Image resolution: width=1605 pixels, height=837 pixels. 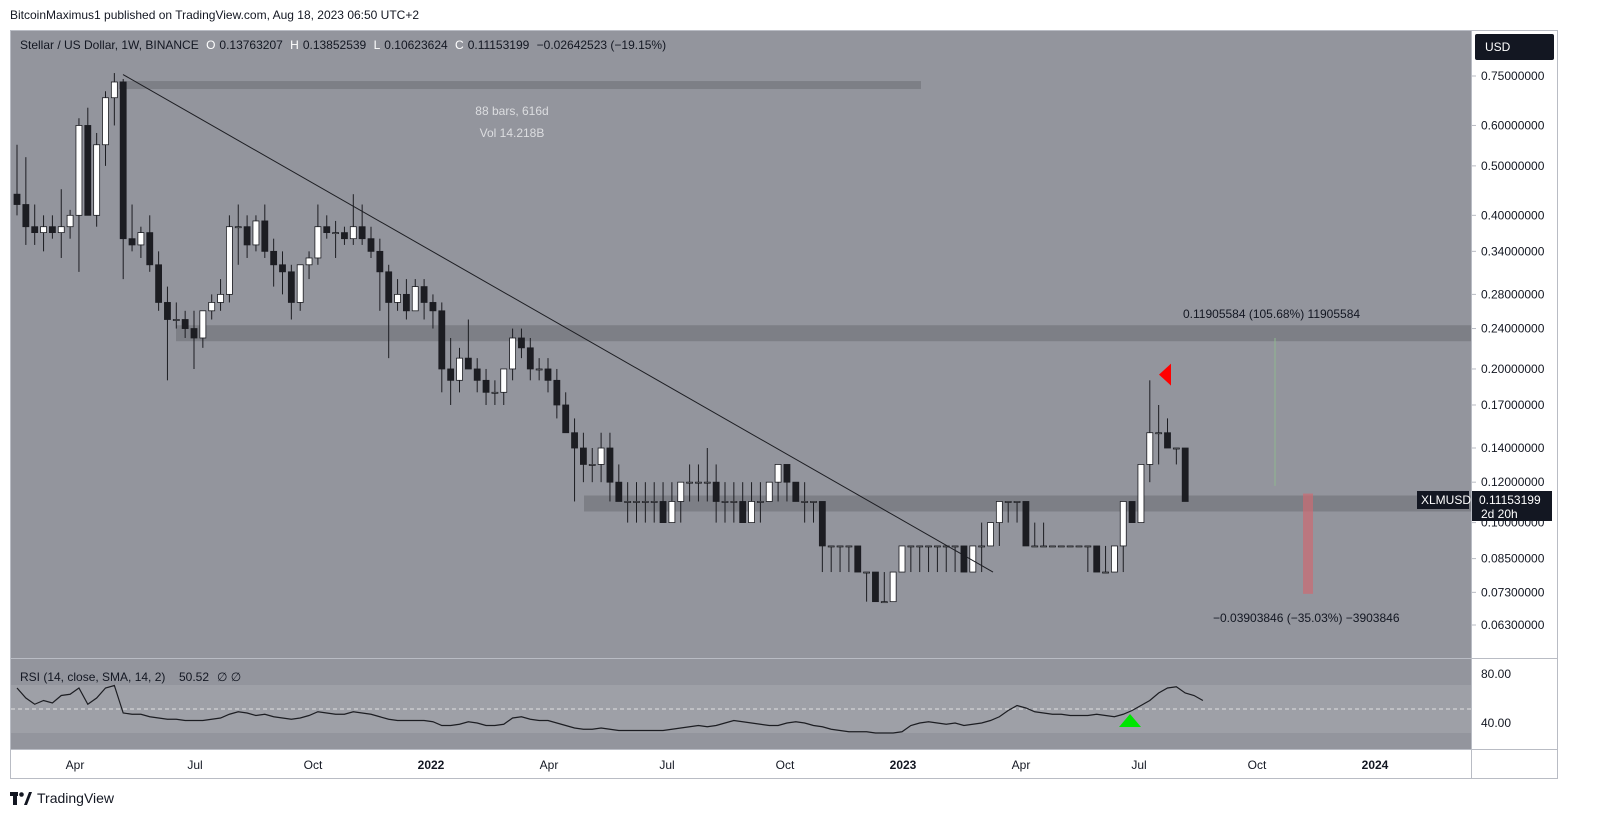 I want to click on bearish-arrow-marker, so click(x=1165, y=374).